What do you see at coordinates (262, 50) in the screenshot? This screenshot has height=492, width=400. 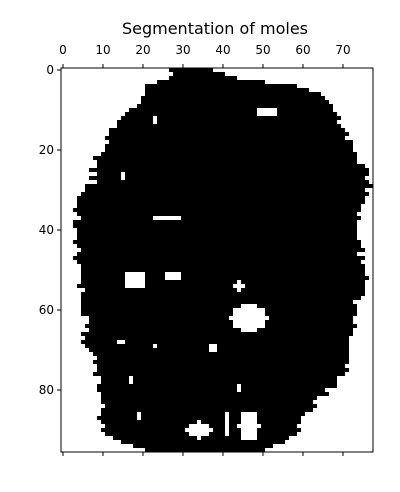 I see `x-tick-label: 50` at bounding box center [262, 50].